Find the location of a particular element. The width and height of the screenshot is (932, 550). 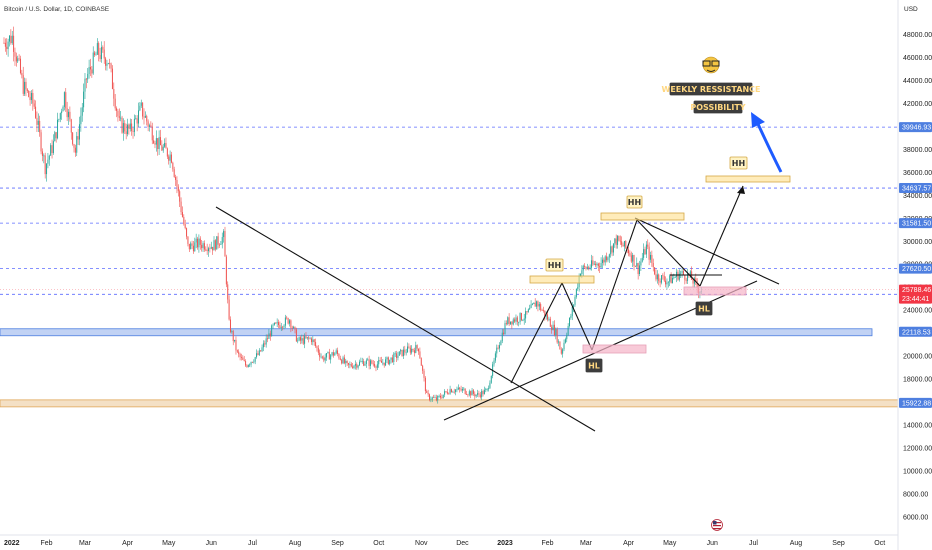

y-tick-label: 6000.00 is located at coordinates (915, 517).